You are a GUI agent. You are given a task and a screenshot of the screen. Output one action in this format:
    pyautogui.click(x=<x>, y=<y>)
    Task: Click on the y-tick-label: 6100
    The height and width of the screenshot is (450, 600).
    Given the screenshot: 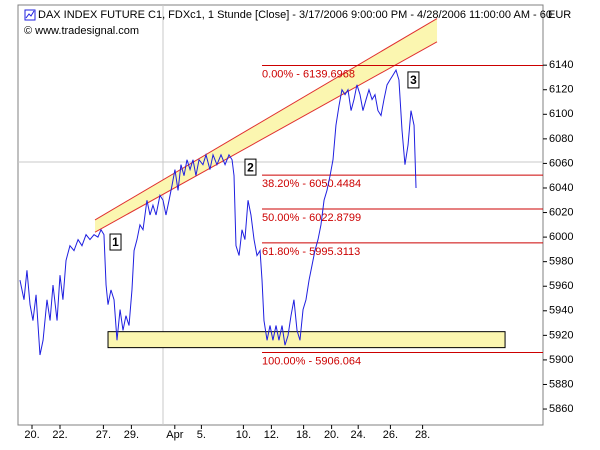 What is the action you would take?
    pyautogui.click(x=561, y=114)
    